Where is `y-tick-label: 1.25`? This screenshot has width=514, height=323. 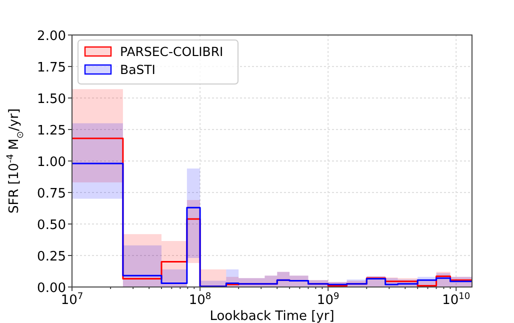 y-tick-label: 1.25 is located at coordinates (51, 131).